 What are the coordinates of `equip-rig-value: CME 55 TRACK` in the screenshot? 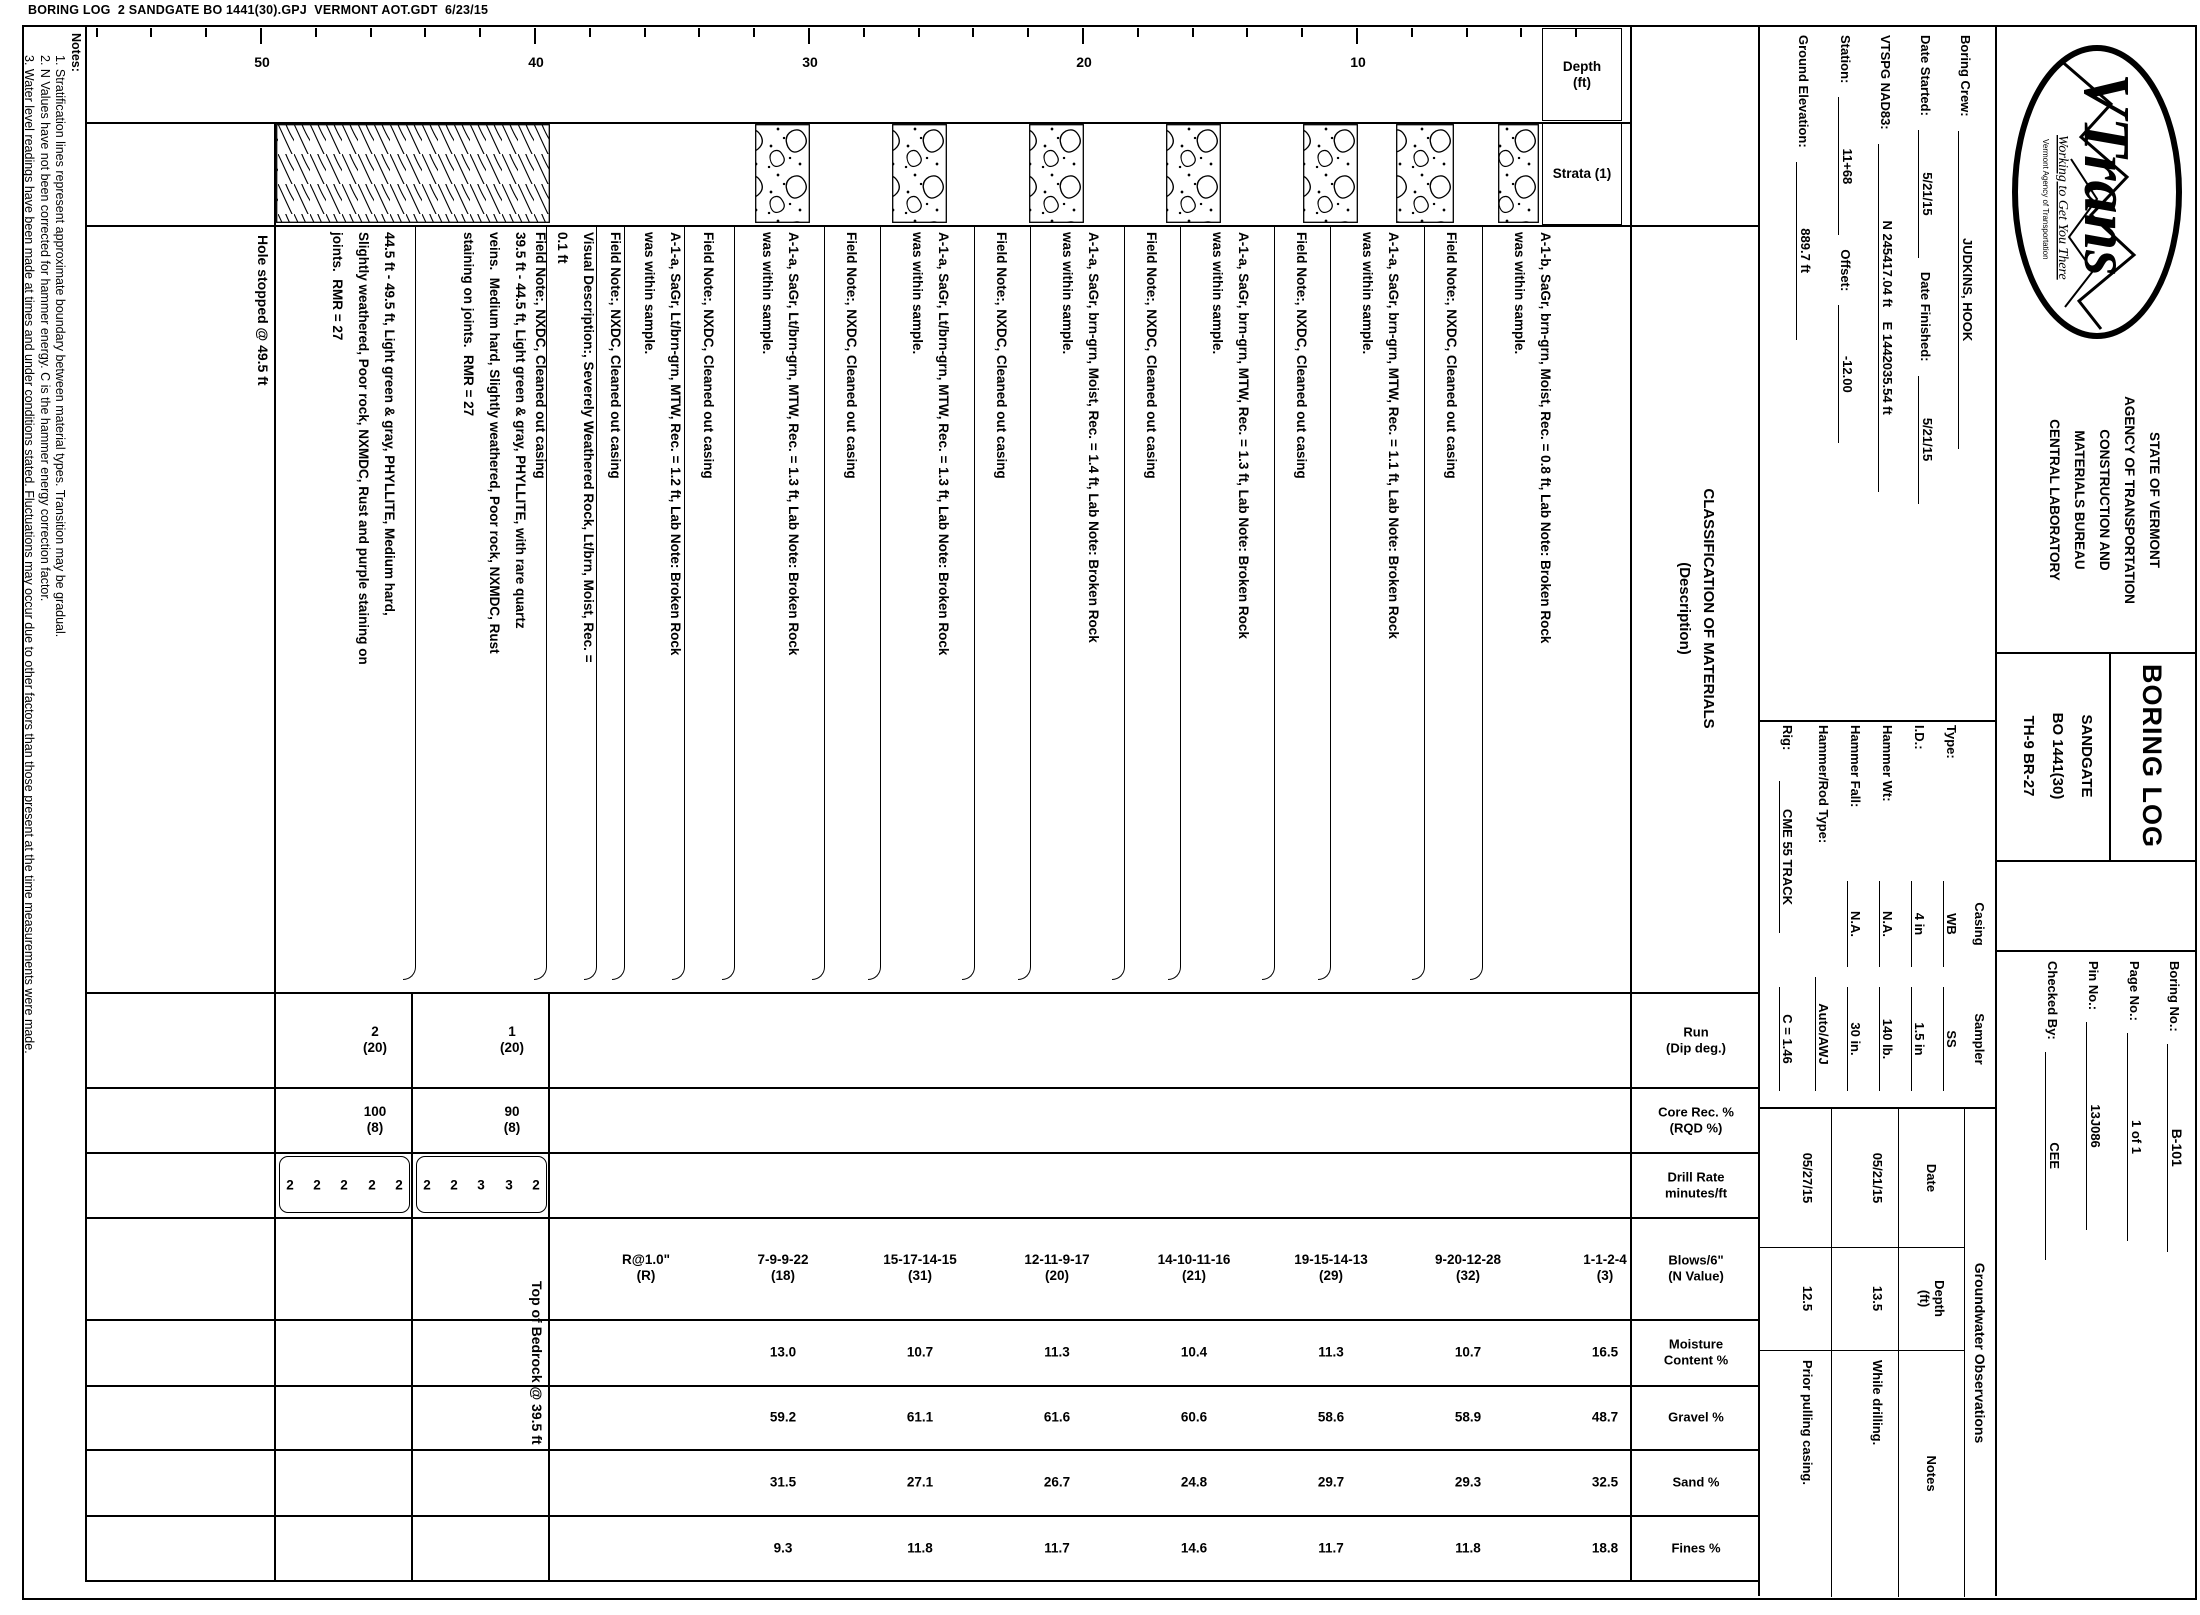 It's located at (1787, 857).